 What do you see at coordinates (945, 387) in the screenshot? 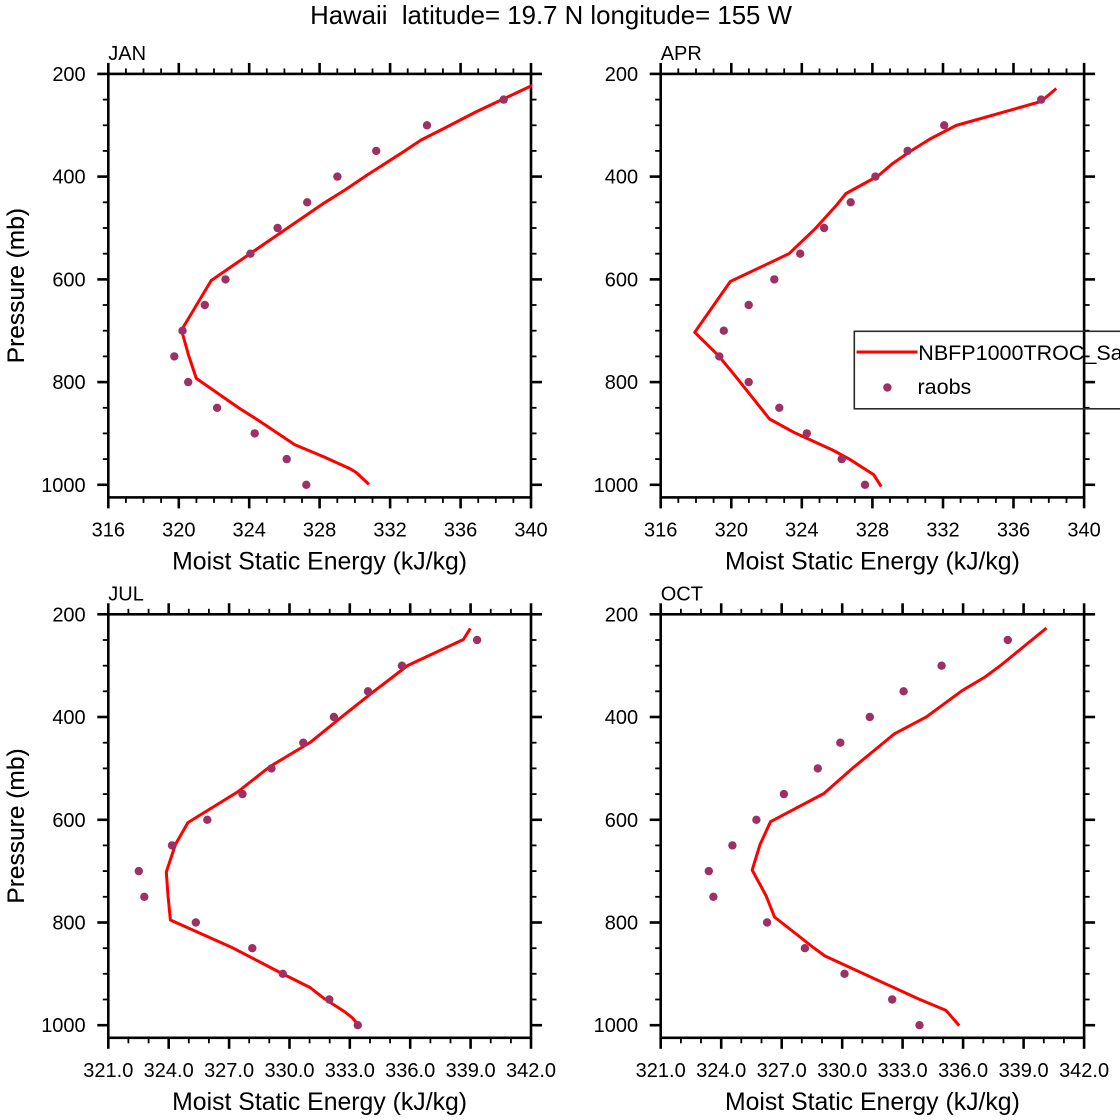
I see `svg-text: raobs` at bounding box center [945, 387].